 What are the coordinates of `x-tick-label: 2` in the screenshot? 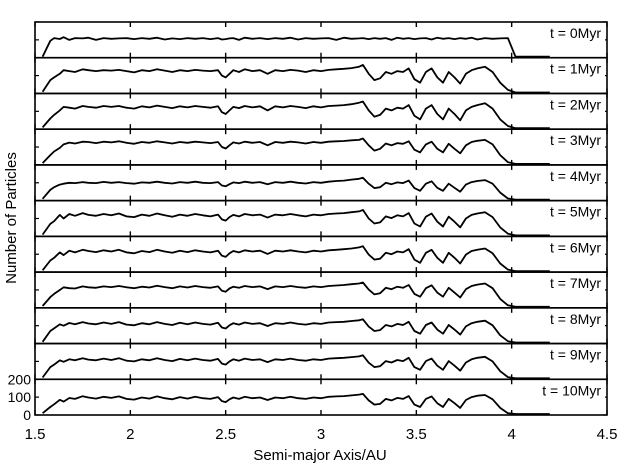 It's located at (130, 434).